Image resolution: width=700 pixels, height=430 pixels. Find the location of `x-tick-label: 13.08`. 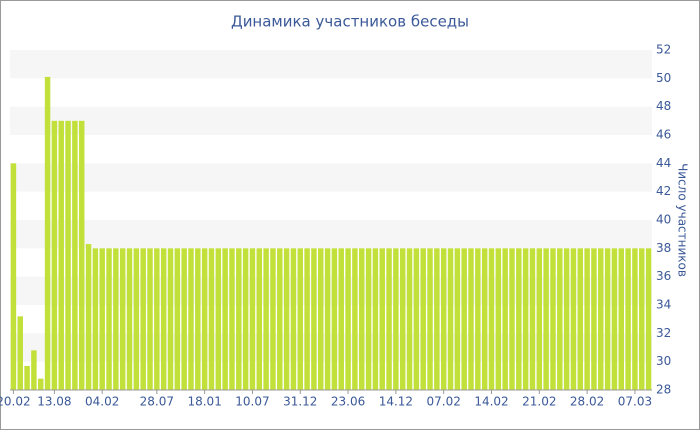

x-tick-label: 13.08 is located at coordinates (54, 402).